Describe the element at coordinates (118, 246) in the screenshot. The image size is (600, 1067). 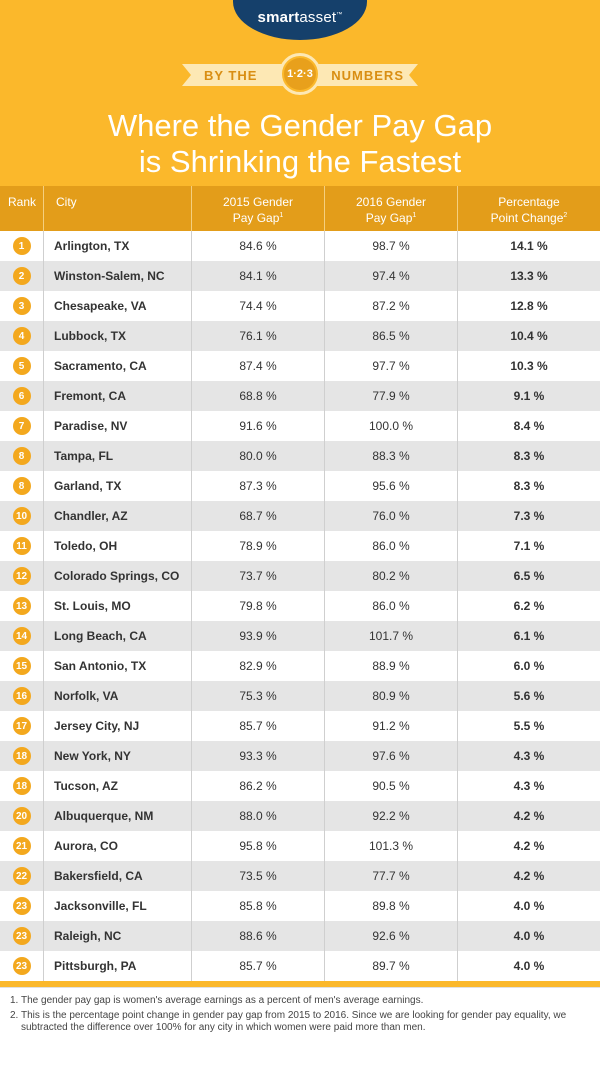
I see `city-cell: Arlington, TX` at that location.